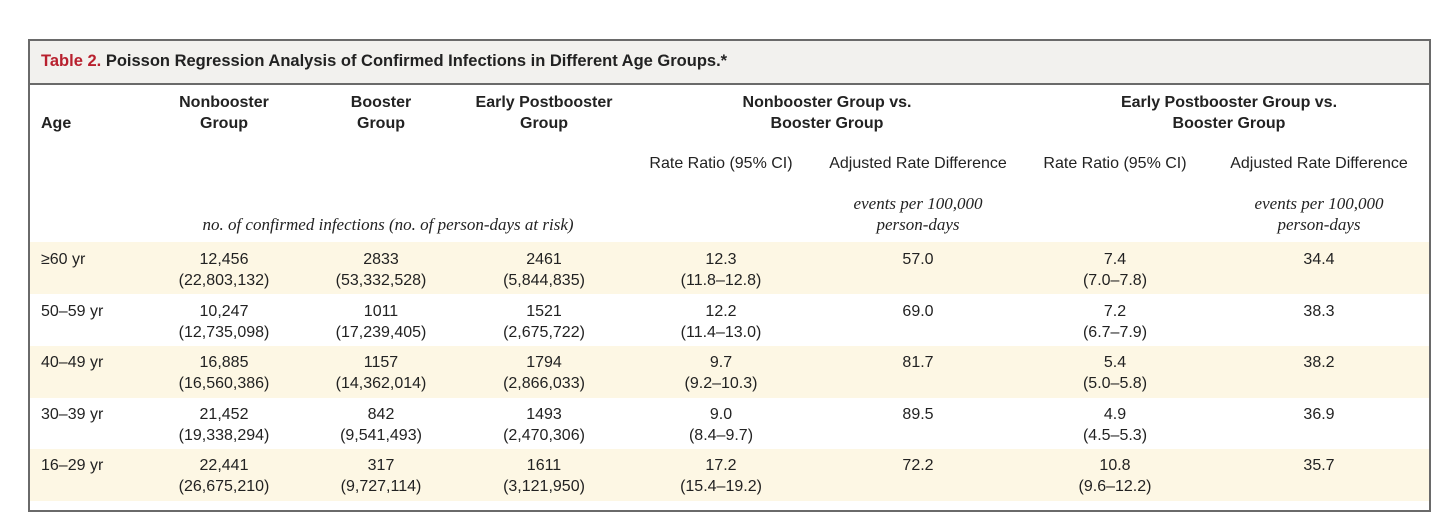 Image resolution: width=1456 pixels, height=523 pixels. I want to click on cell-adjusted-diff-2: 38.2, so click(1319, 362).